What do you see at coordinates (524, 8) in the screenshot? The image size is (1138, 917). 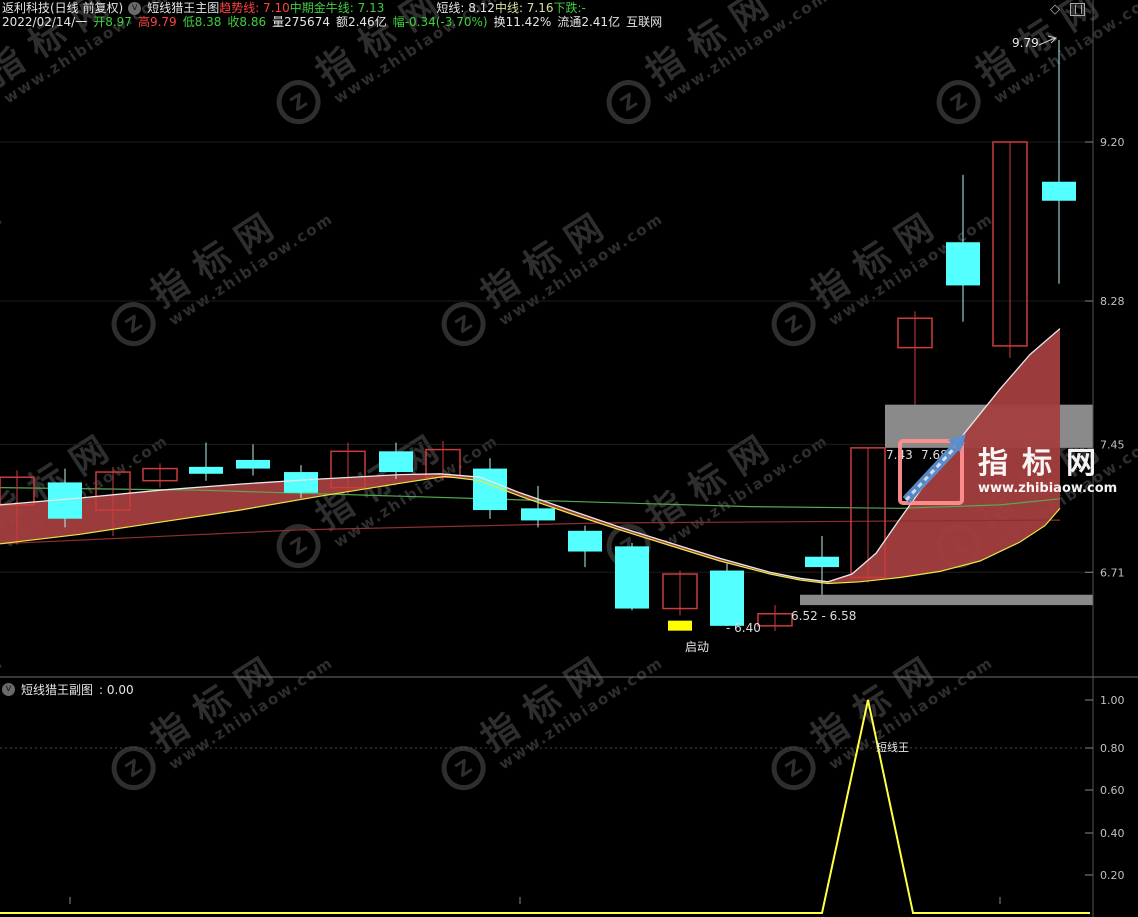 I see `mid-line-value: 中线: 7.16` at bounding box center [524, 8].